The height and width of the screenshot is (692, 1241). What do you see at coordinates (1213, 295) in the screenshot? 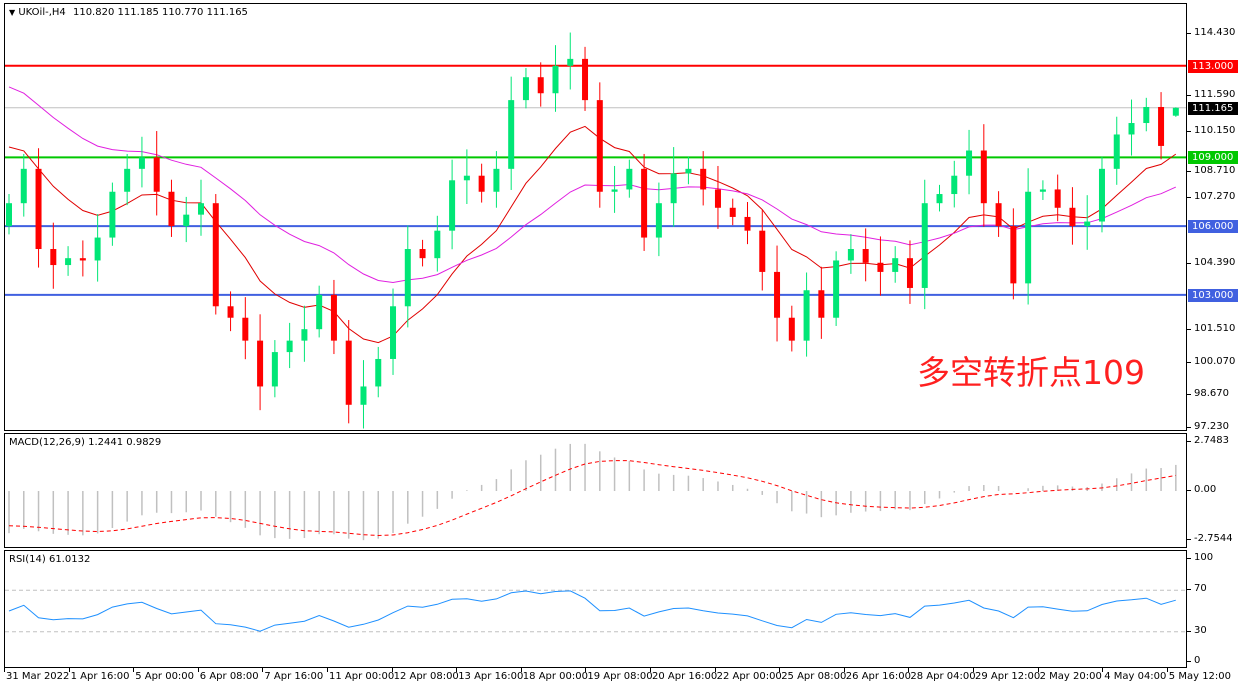
I see `level-price-tag: 103.000` at bounding box center [1213, 295].